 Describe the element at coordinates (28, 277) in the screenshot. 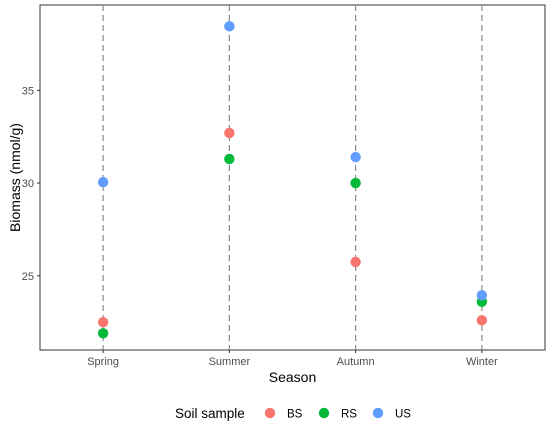

I see `y-tick-label: 25` at that location.